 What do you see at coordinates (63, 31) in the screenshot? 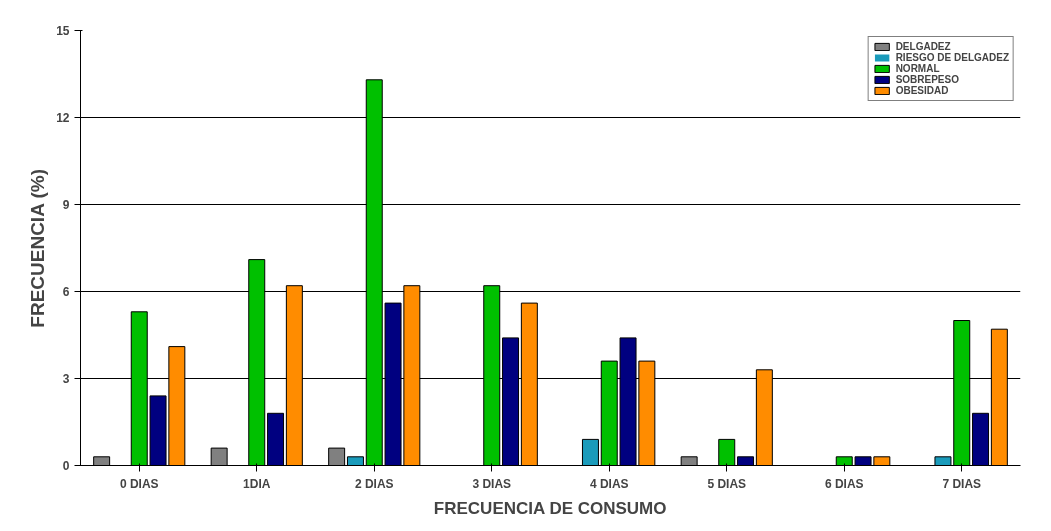
I see `y-tick-label: 15` at bounding box center [63, 31].